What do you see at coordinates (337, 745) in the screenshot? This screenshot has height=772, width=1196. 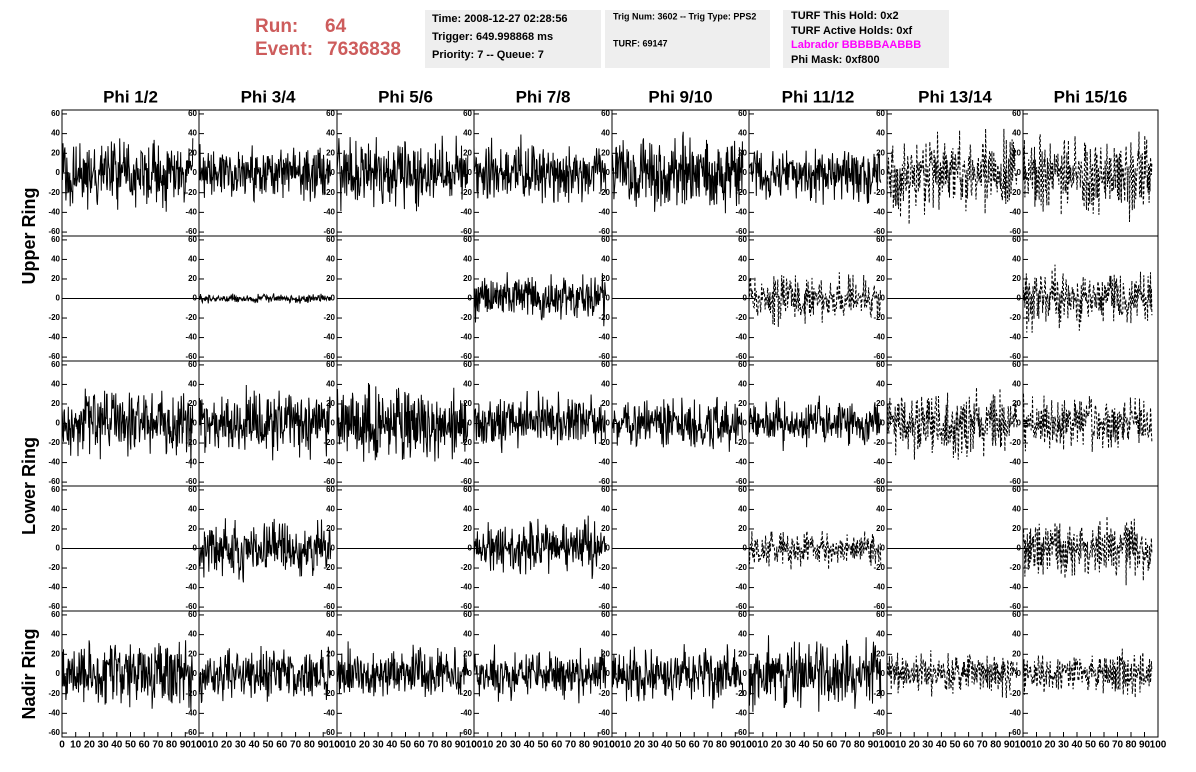 I see `x-tick-label: 100` at bounding box center [337, 745].